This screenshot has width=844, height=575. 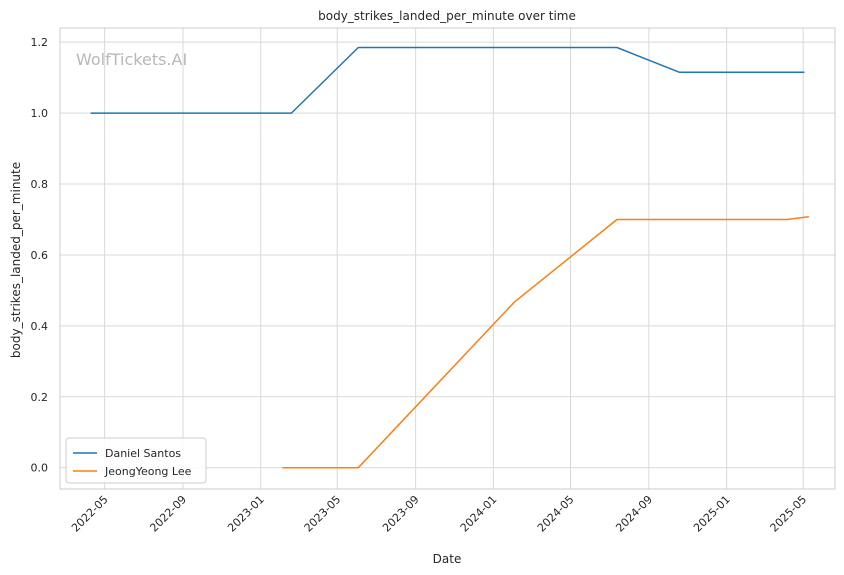 What do you see at coordinates (40, 184) in the screenshot?
I see `y-tick-label: 0.8` at bounding box center [40, 184].